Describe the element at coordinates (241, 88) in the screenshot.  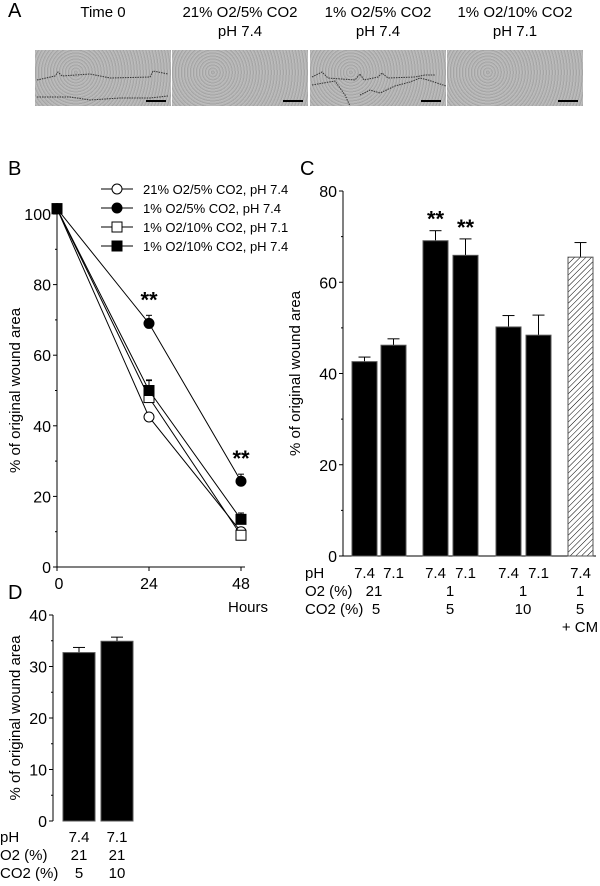
I see `wound-edges` at that location.